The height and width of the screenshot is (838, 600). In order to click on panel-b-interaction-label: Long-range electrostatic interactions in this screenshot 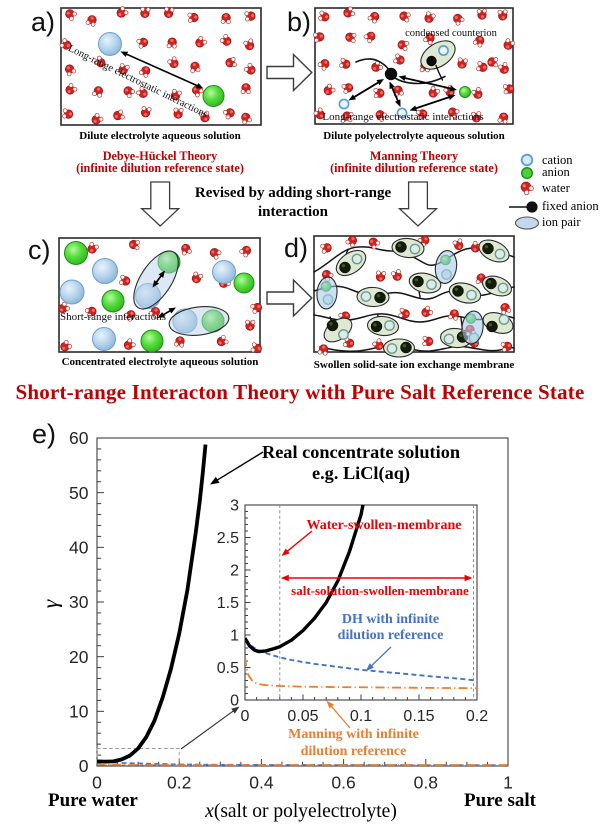, I will do `click(403, 117)`.